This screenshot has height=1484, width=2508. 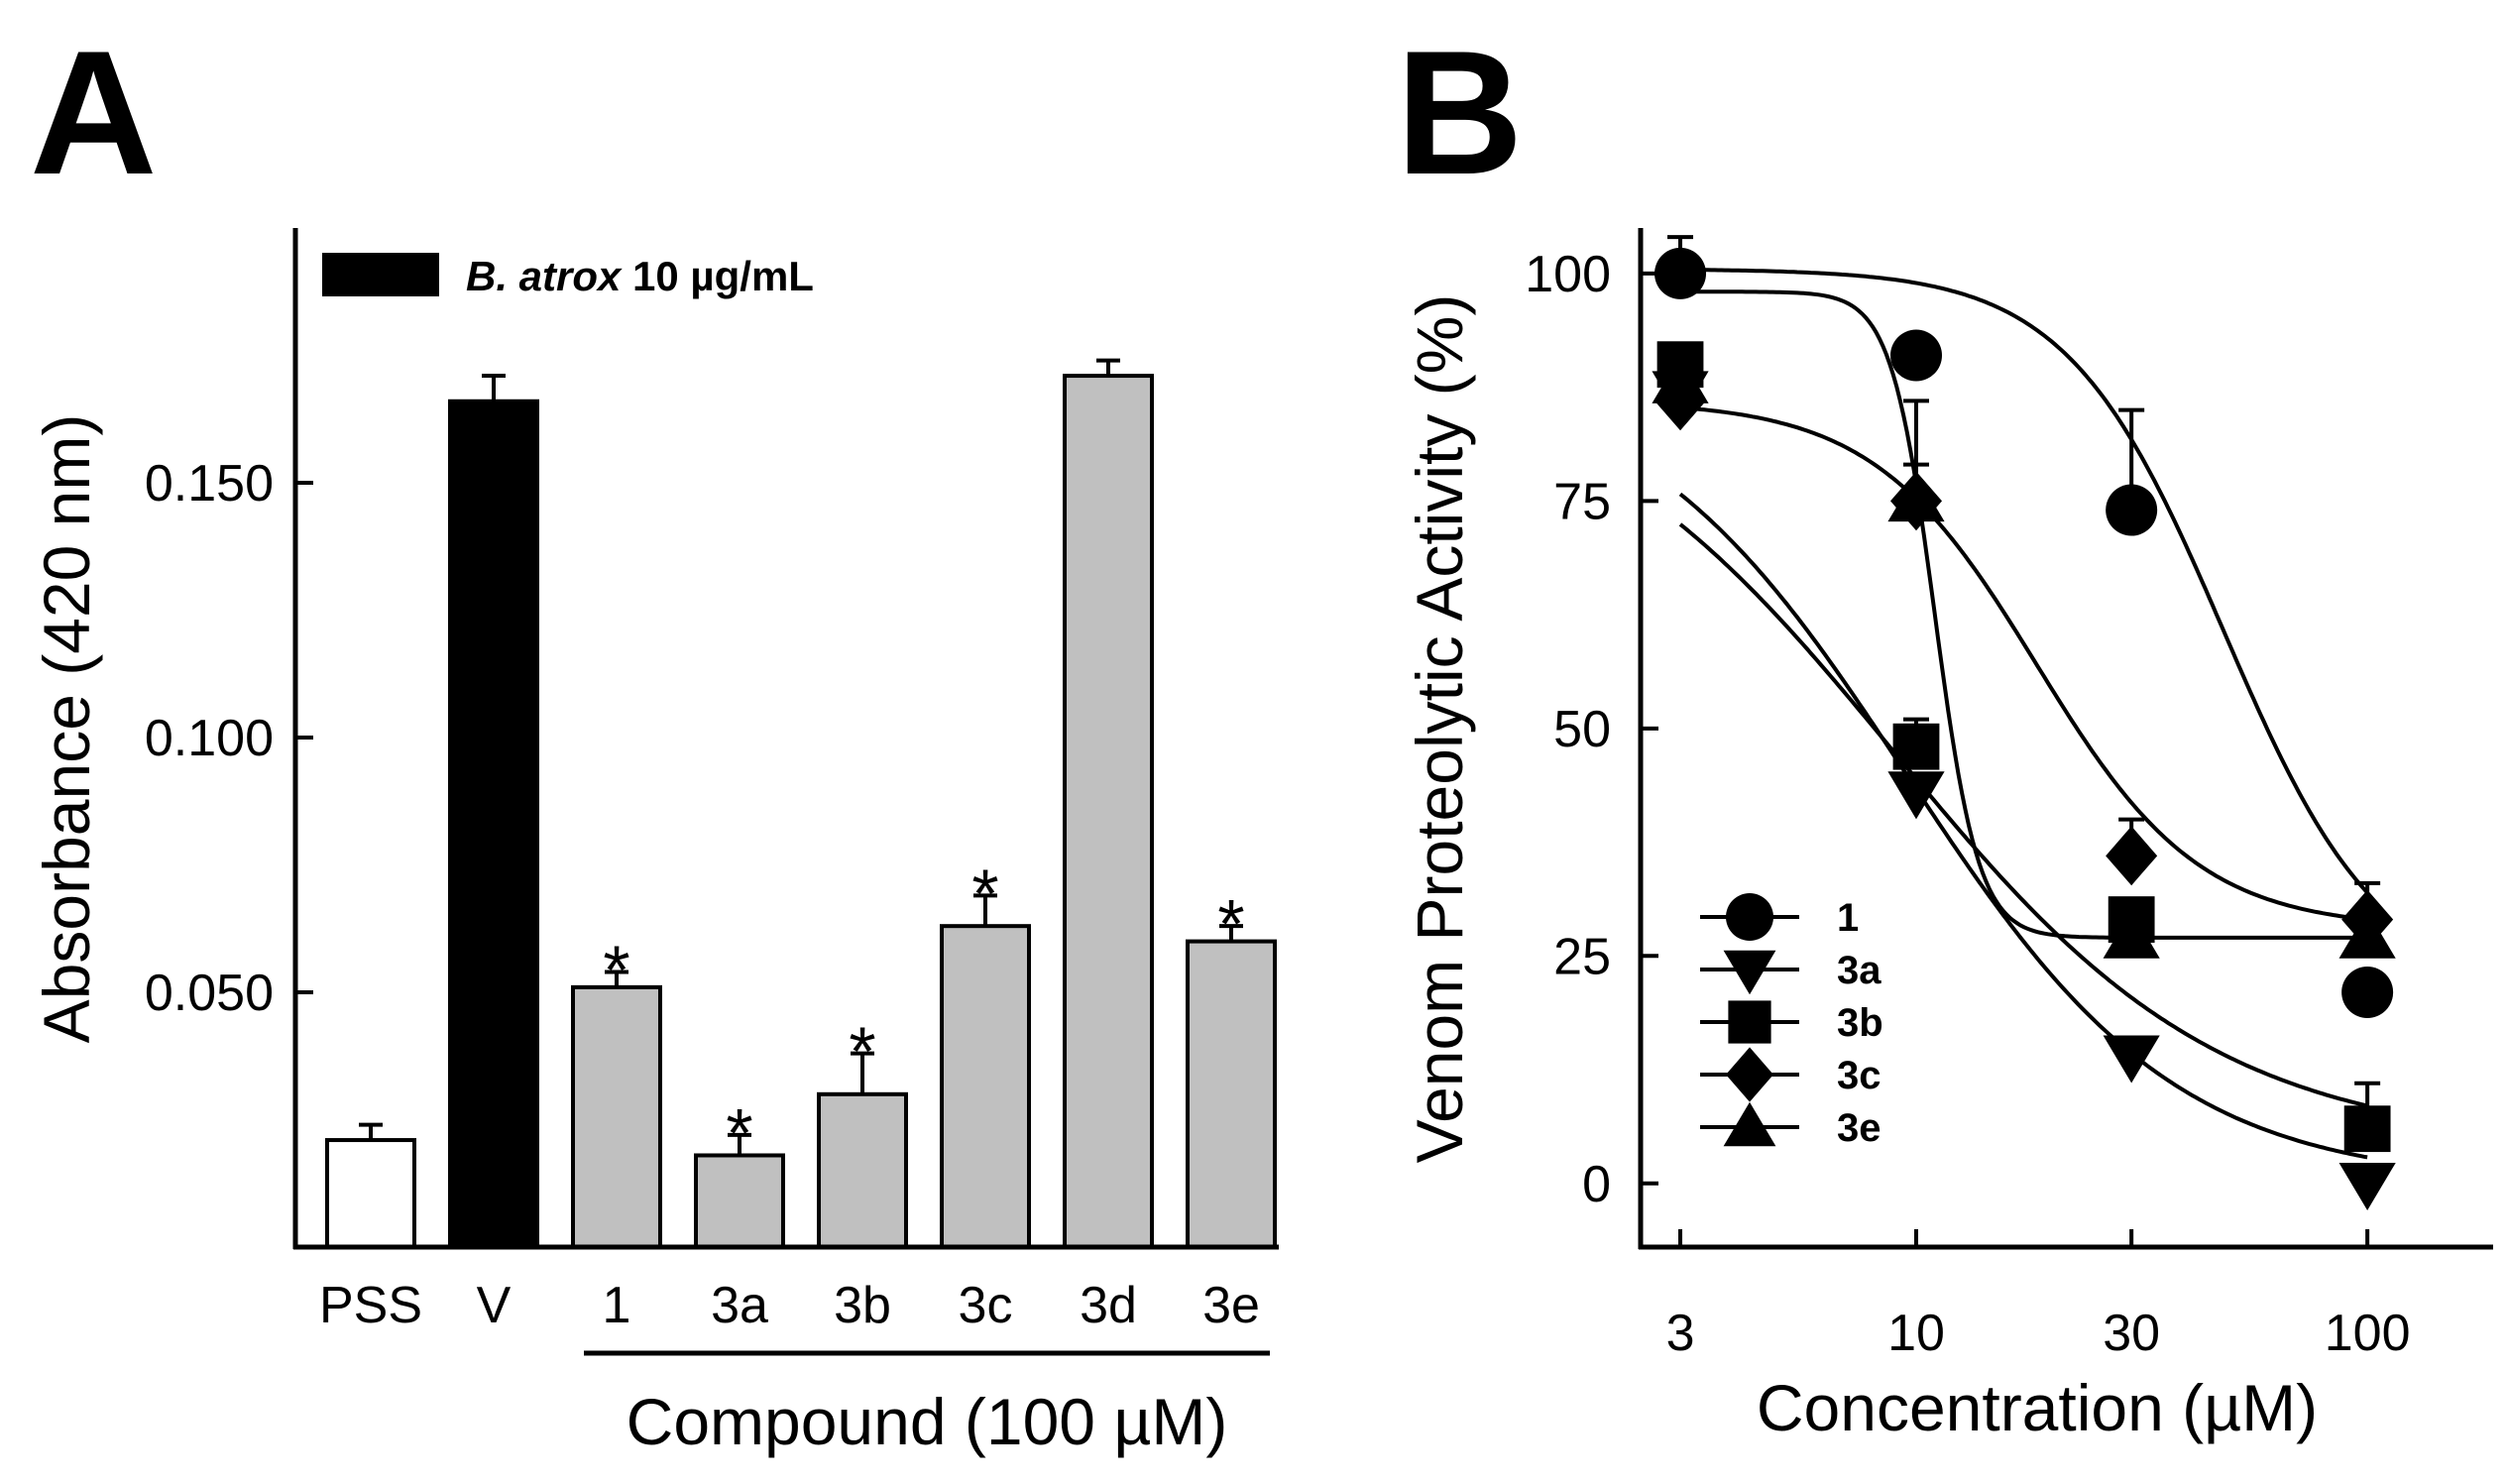 What do you see at coordinates (739, 1305) in the screenshot?
I see `x-tick-label-3a: 3a` at bounding box center [739, 1305].